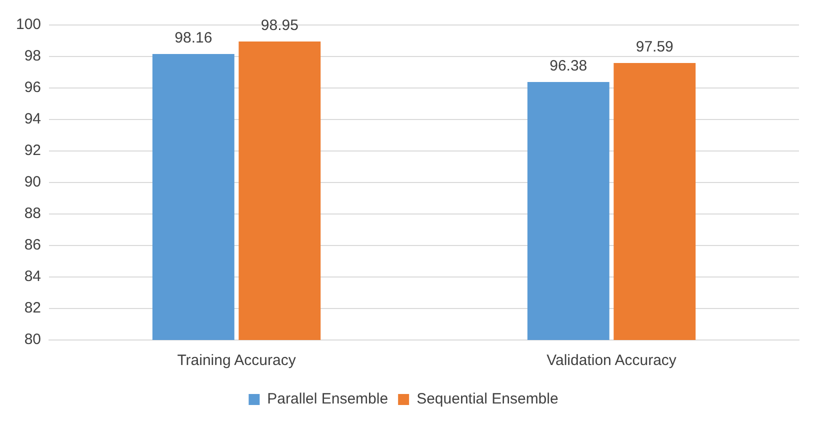 Image resolution: width=817 pixels, height=425 pixels. What do you see at coordinates (33, 151) in the screenshot?
I see `y-tick-label: 92` at bounding box center [33, 151].